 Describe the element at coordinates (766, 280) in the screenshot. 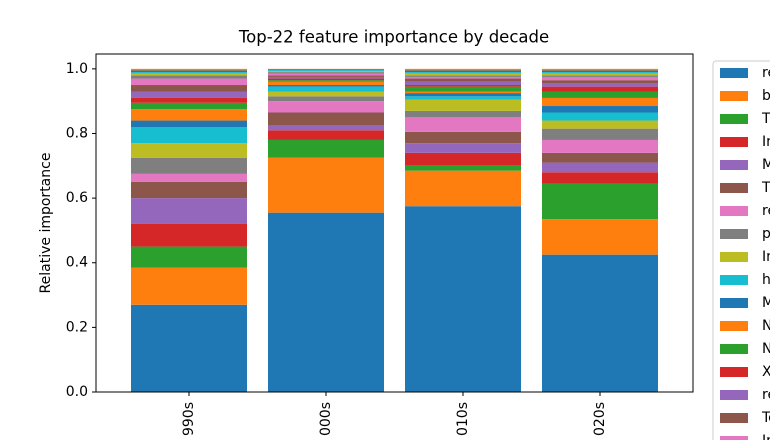

I see `legend-label: h` at that location.